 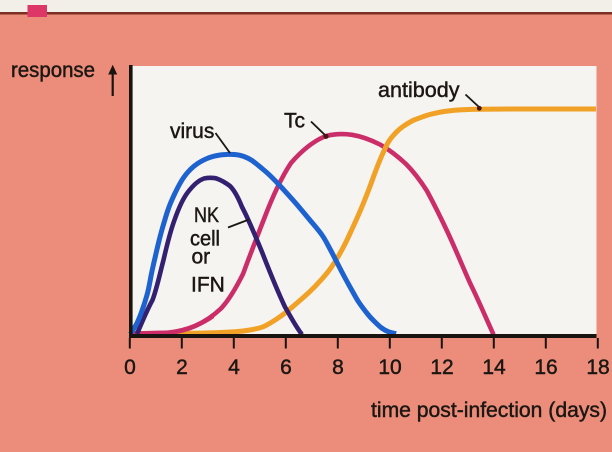 I want to click on svg-text: 6, so click(x=286, y=367).